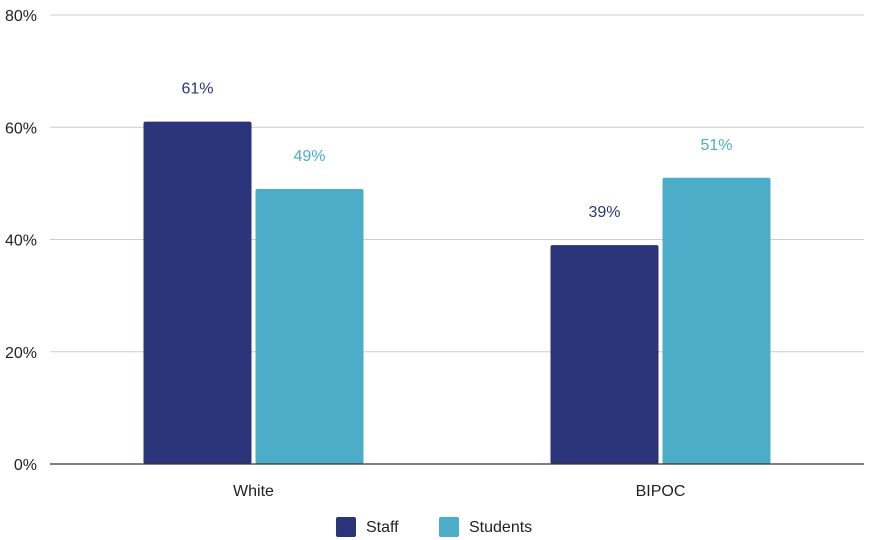 This screenshot has width=869, height=540. I want to click on bar-staff-bipoc, so click(604, 354).